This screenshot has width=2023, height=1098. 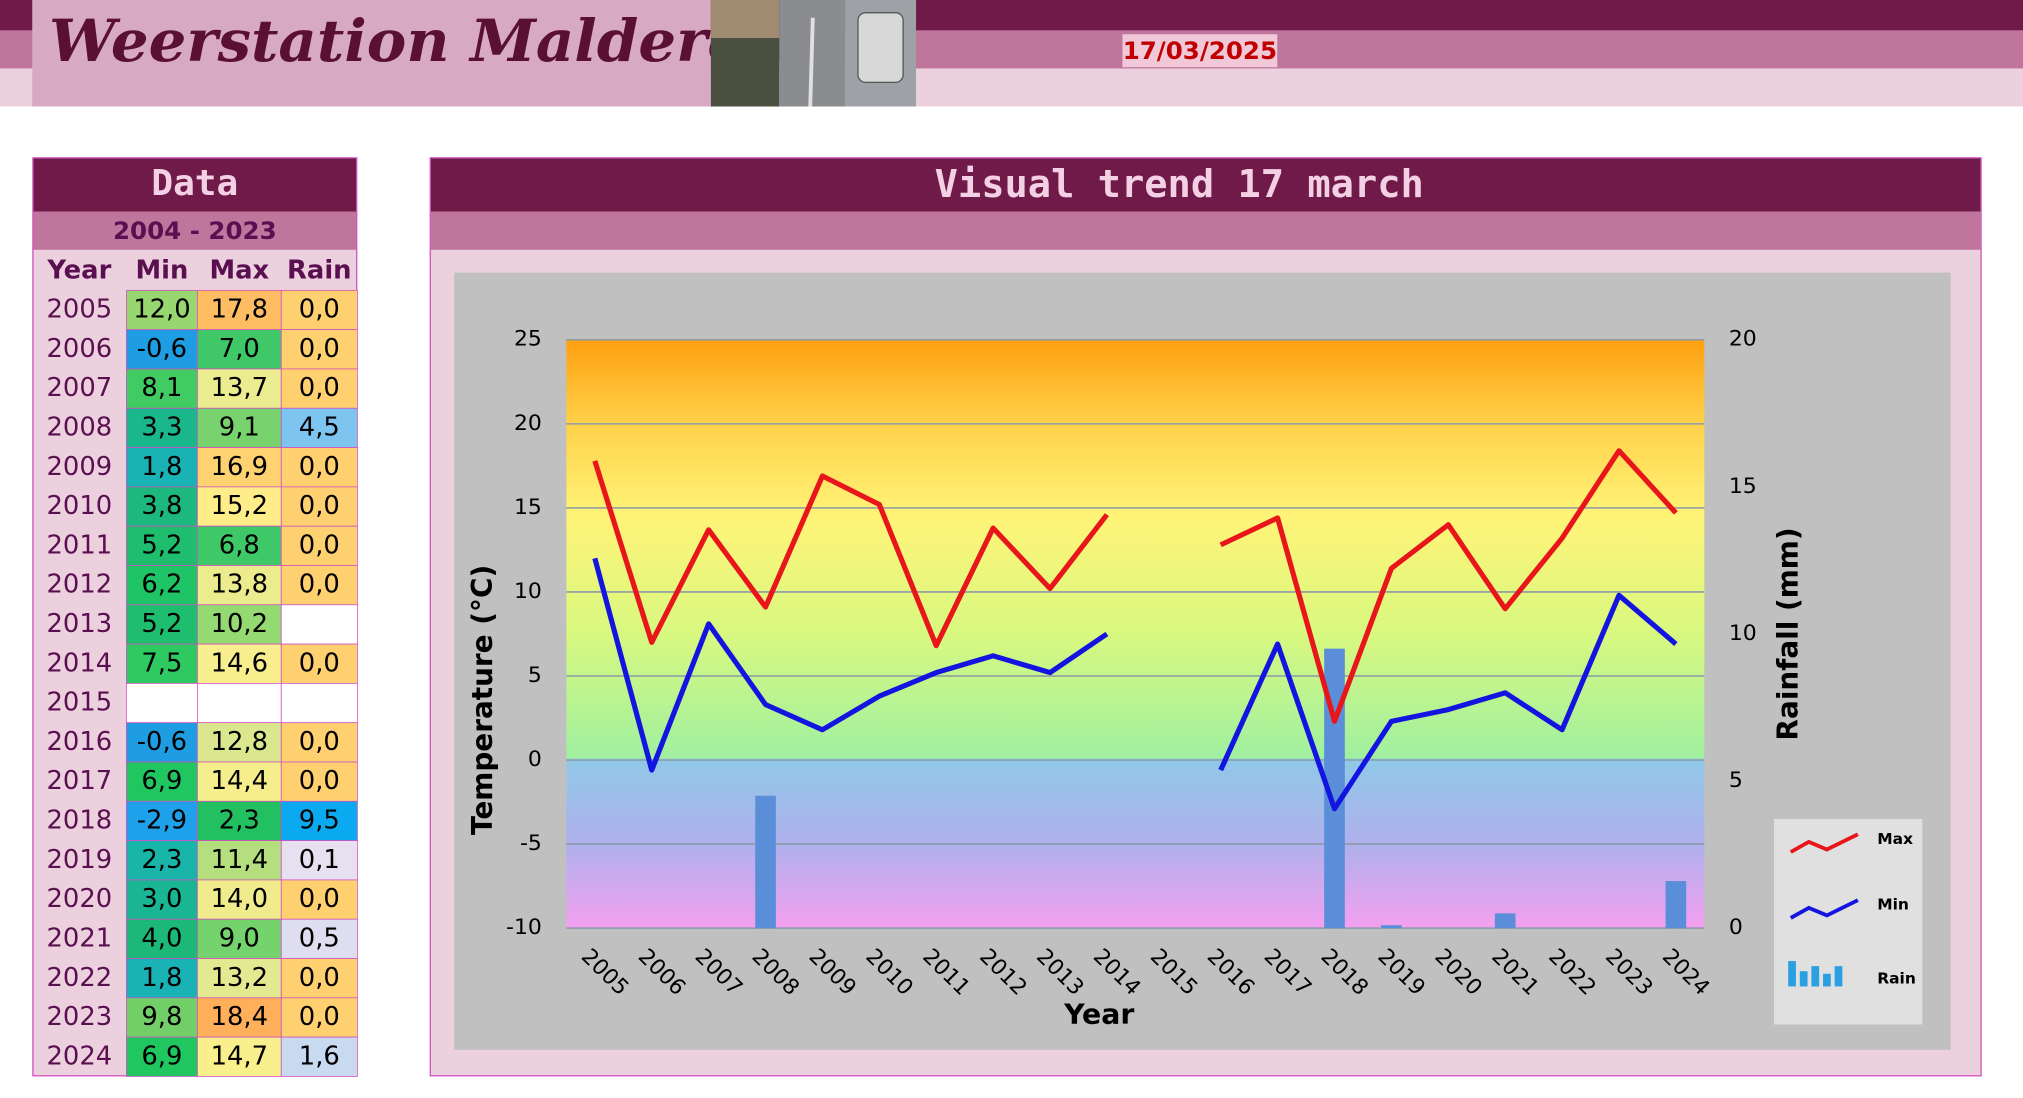 What do you see at coordinates (161, 899) in the screenshot?
I see `cell-value: 3,0` at bounding box center [161, 899].